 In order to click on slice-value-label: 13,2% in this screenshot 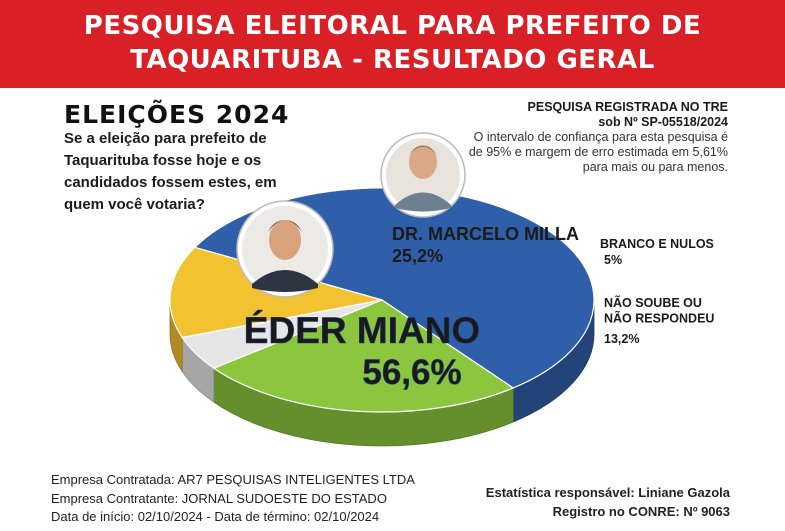, I will do `click(621, 339)`.